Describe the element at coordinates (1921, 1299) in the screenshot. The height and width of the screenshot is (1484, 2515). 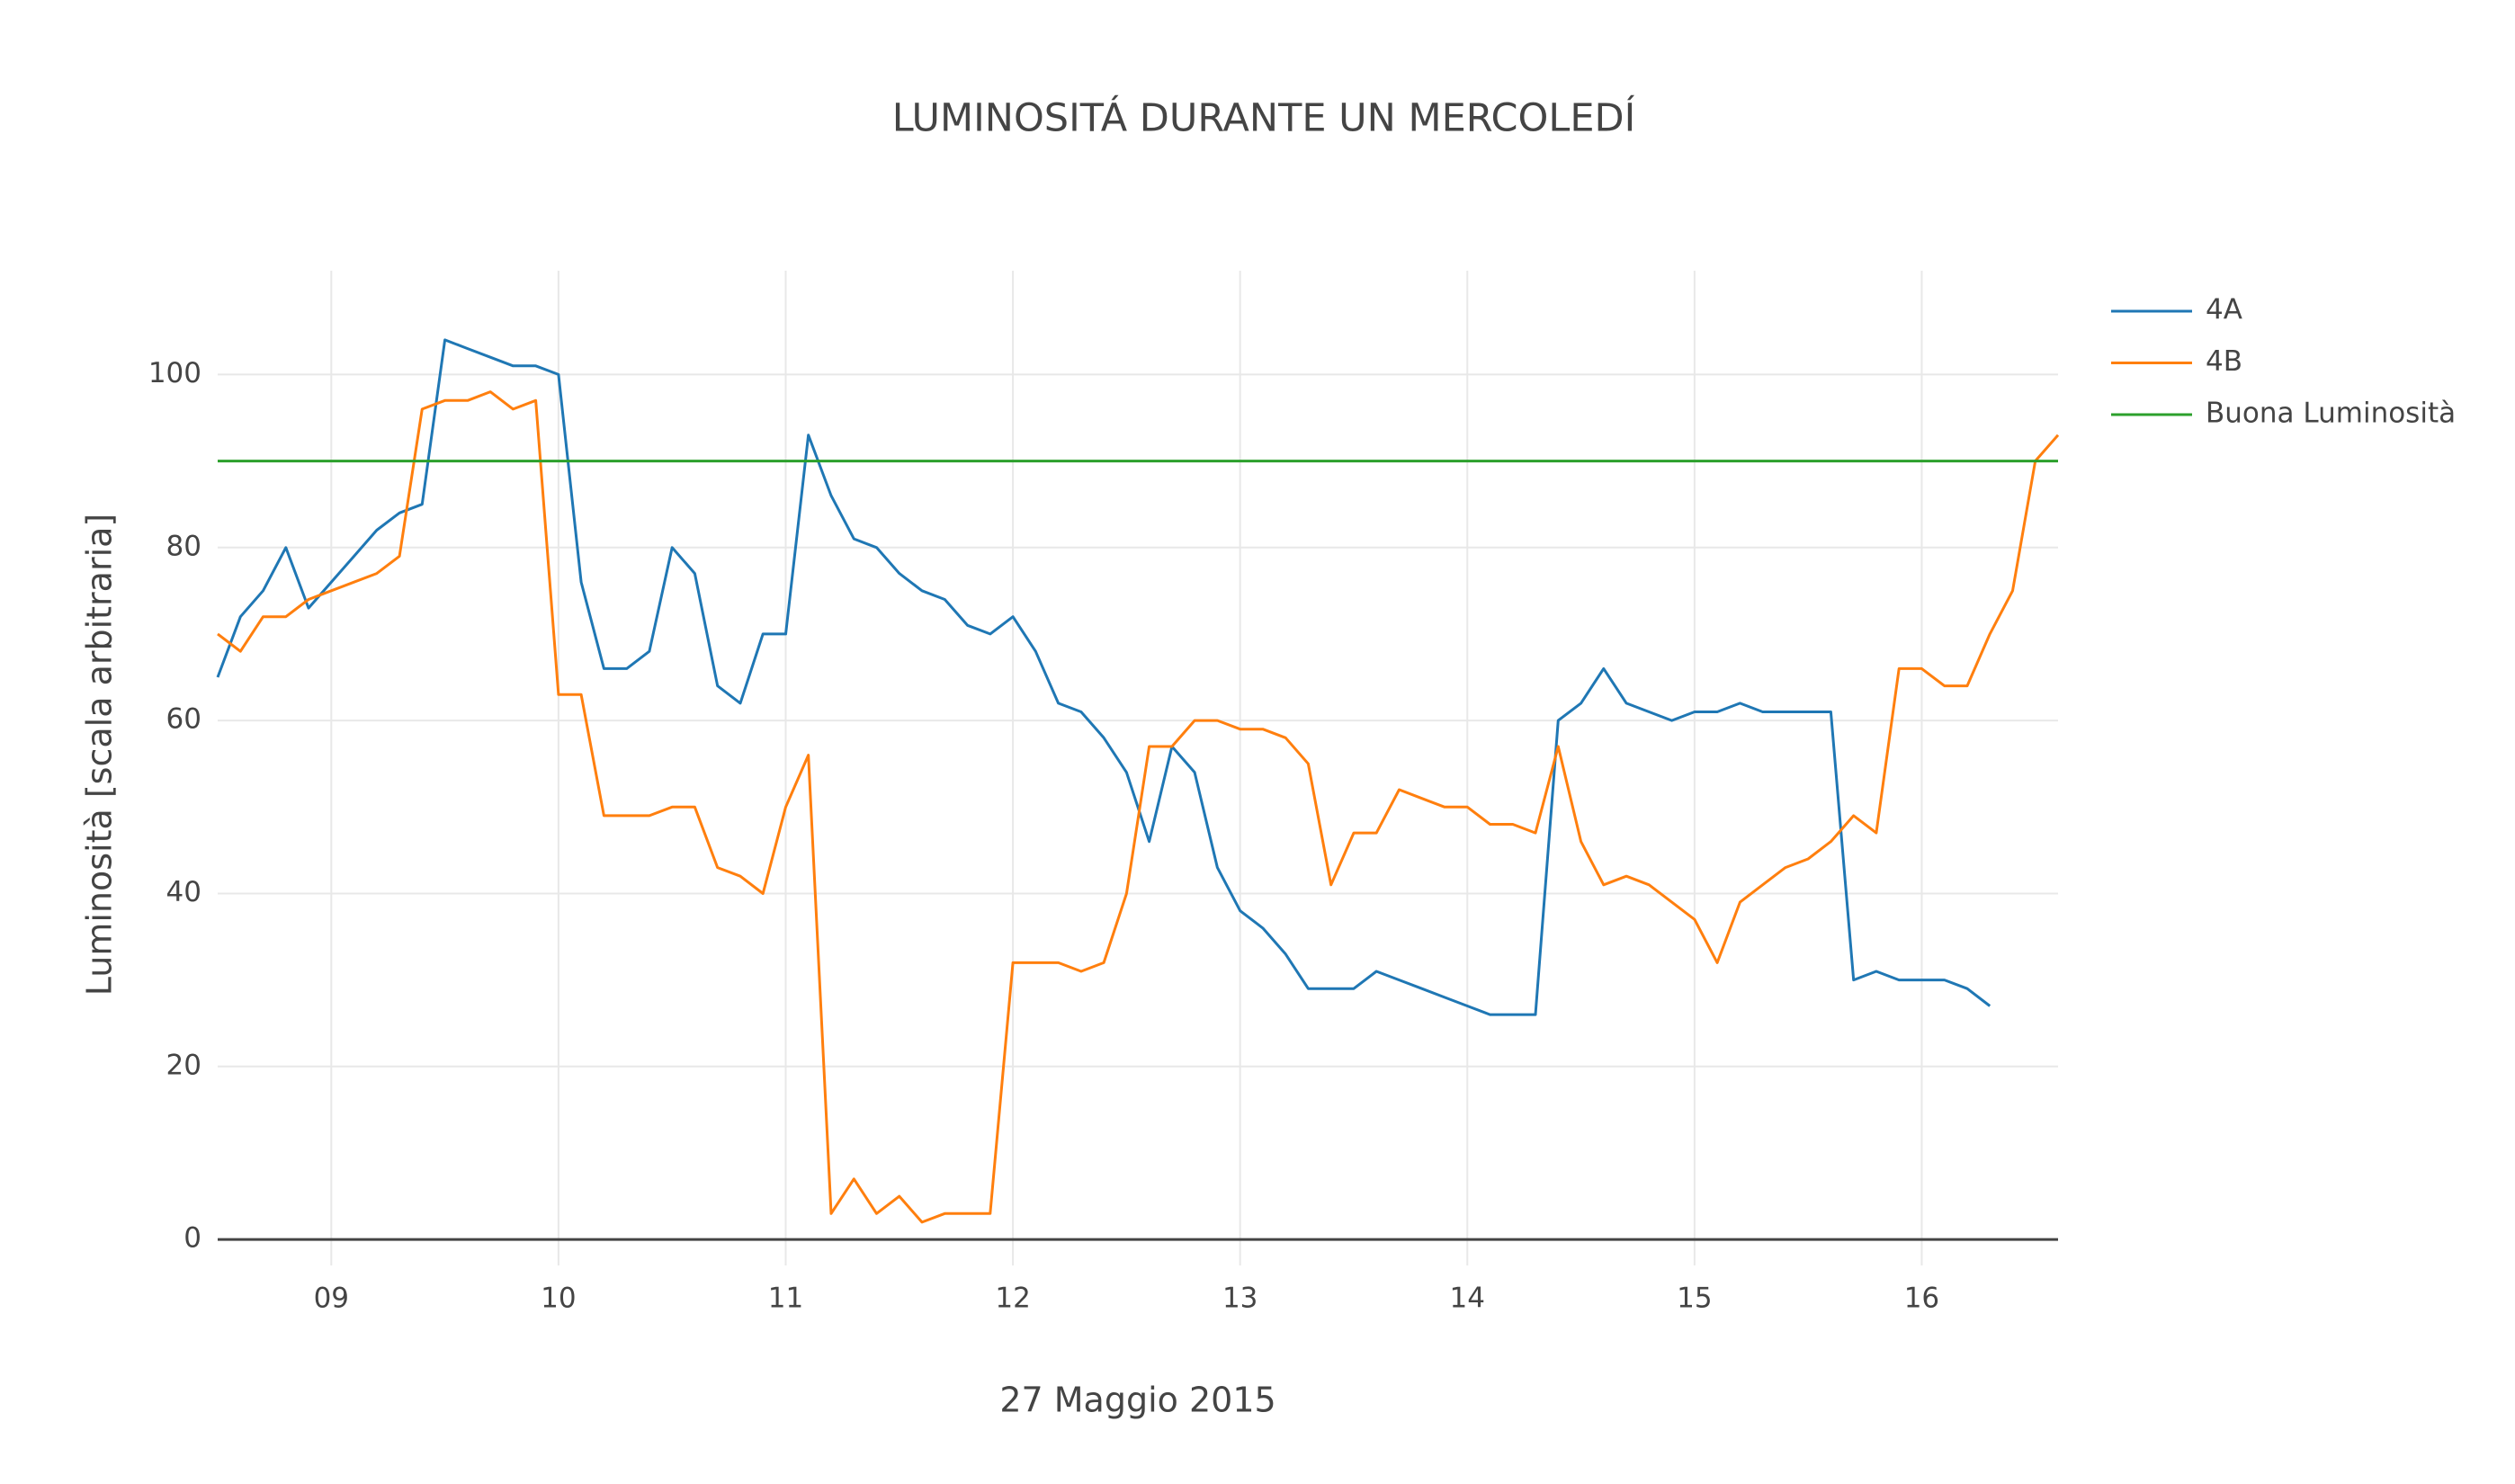
I see `x-tick-label: 16` at that location.